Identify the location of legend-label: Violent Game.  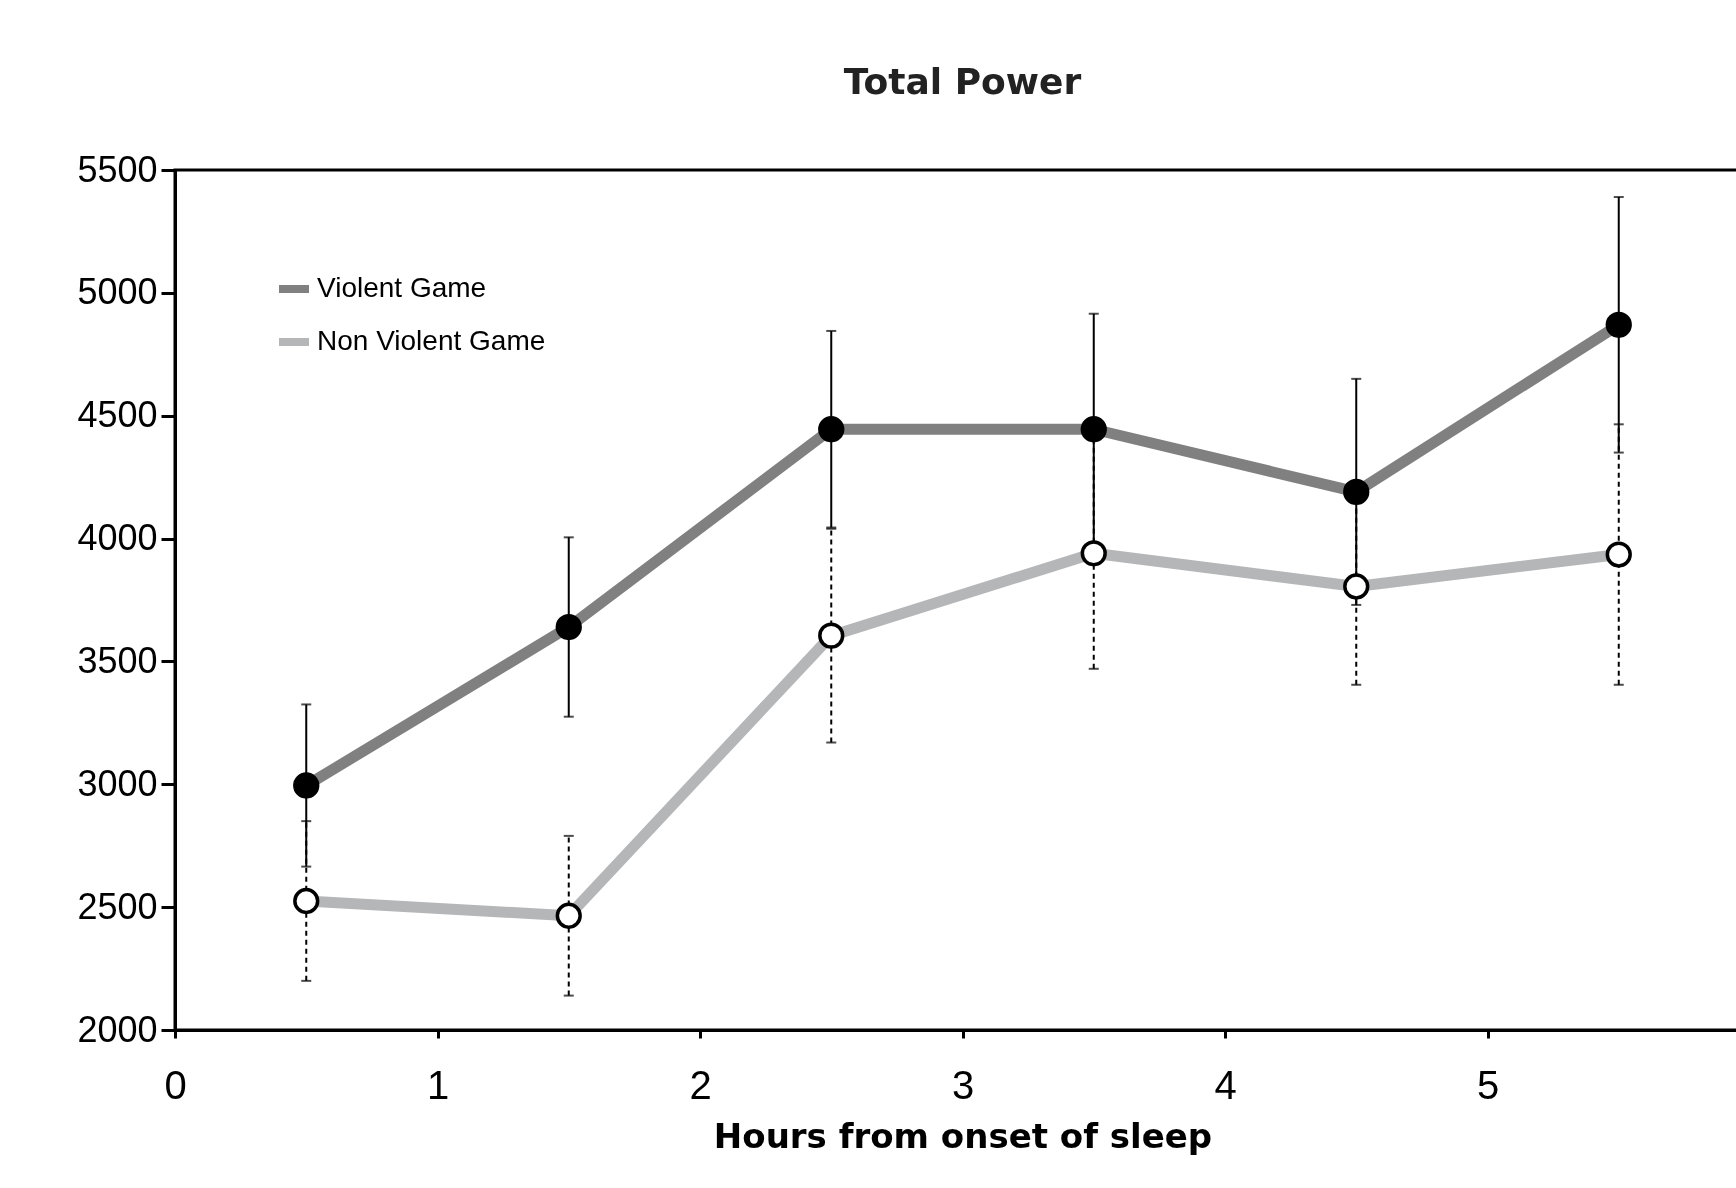
(402, 287).